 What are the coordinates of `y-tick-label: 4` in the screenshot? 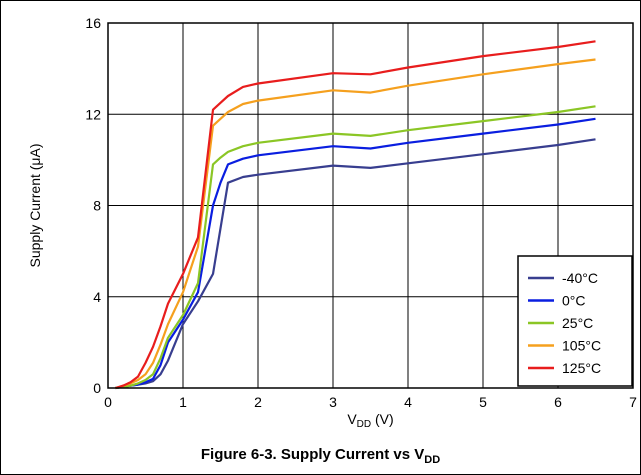 It's located at (97, 297).